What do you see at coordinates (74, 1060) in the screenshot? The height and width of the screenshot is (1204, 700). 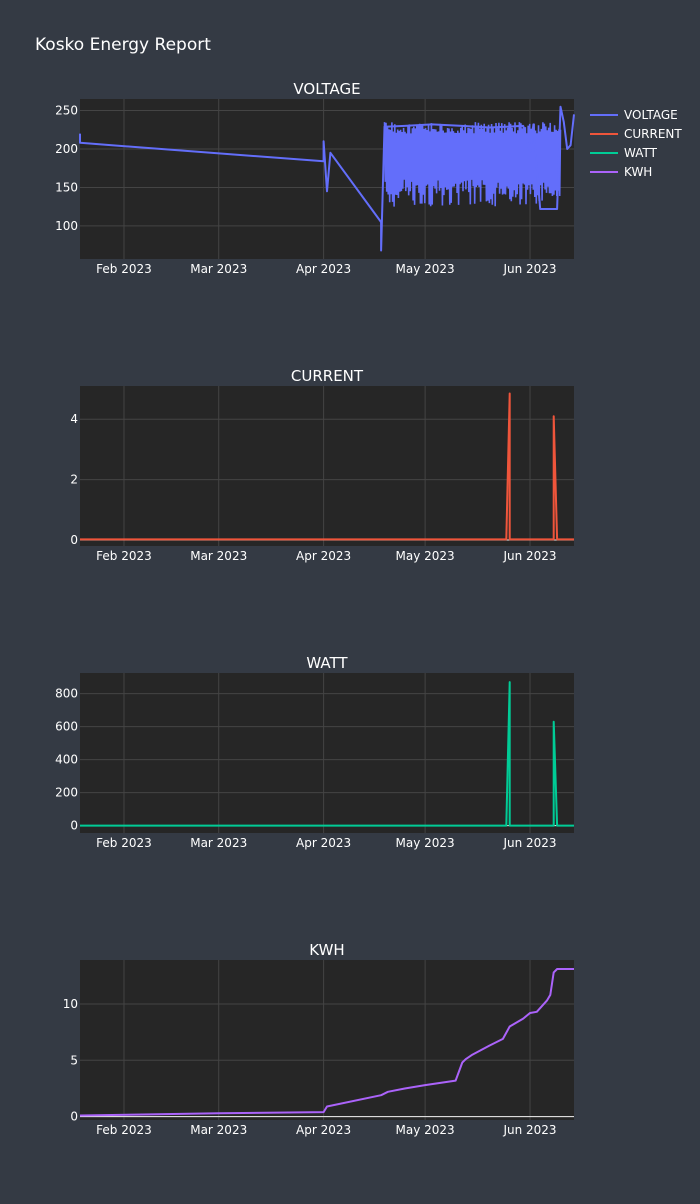 I see `y-tick-label: 5` at bounding box center [74, 1060].